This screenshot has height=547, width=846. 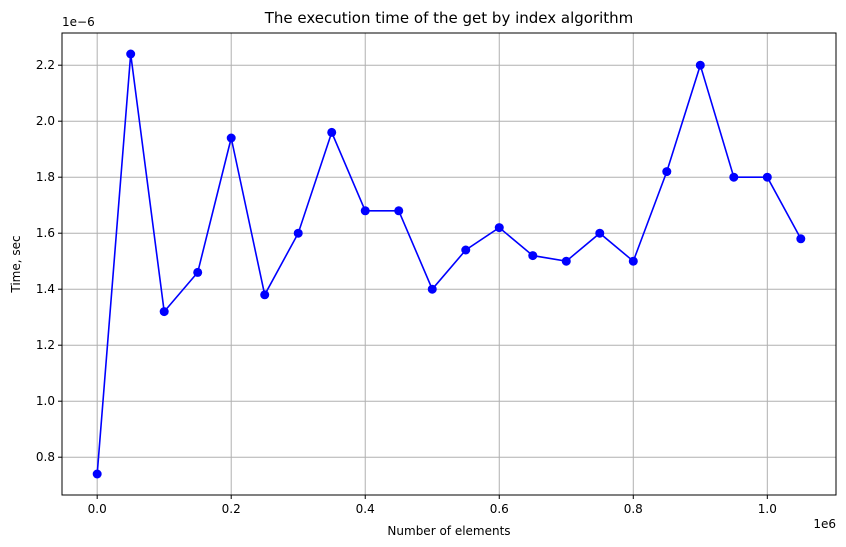 I want to click on y-tick-label: 1.6, so click(x=45, y=233).